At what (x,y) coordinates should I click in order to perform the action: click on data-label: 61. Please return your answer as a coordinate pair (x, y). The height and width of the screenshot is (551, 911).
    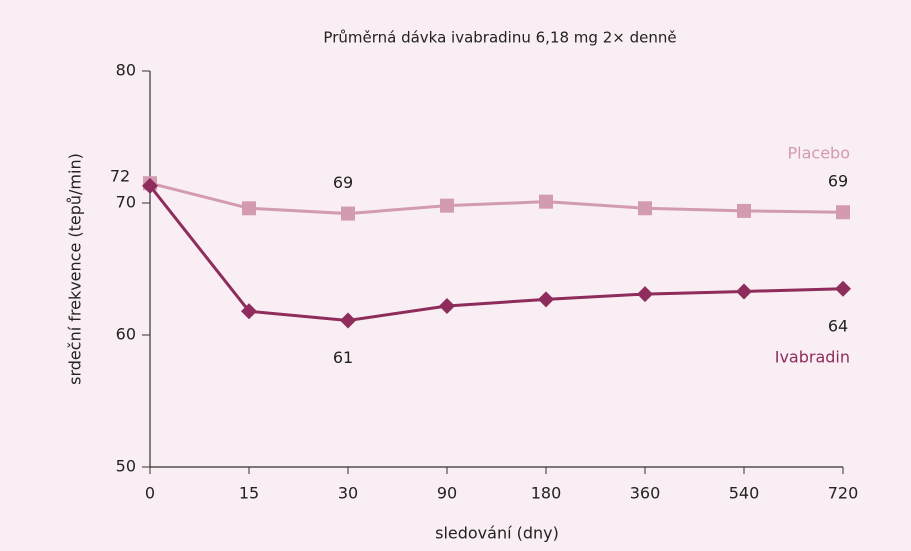
    Looking at the image, I should click on (343, 357).